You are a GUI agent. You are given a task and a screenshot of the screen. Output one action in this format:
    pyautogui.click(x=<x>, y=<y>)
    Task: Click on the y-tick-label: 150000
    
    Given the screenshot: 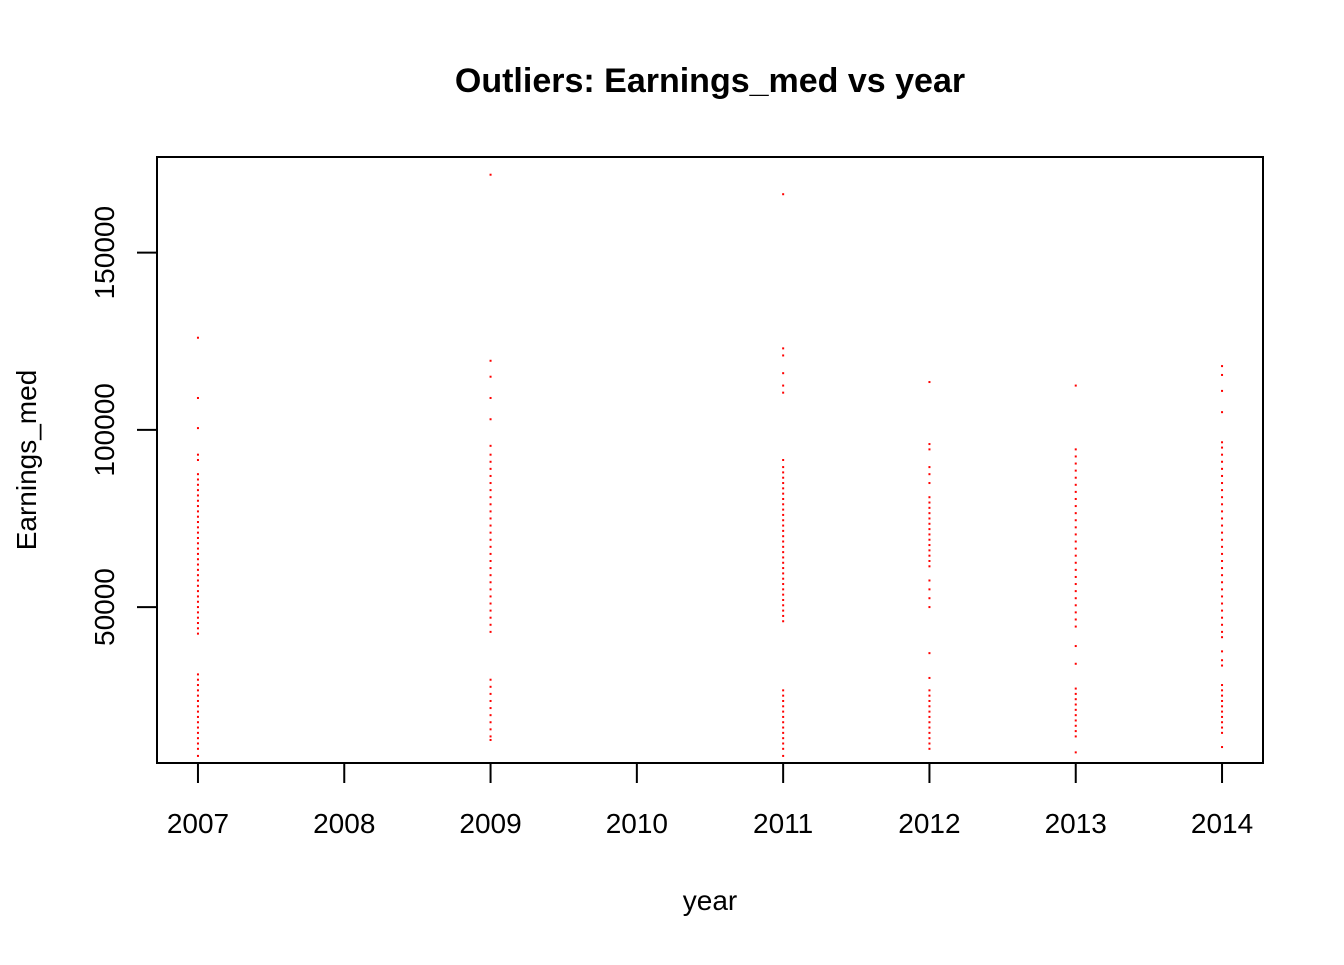 What is the action you would take?
    pyautogui.click(x=104, y=252)
    